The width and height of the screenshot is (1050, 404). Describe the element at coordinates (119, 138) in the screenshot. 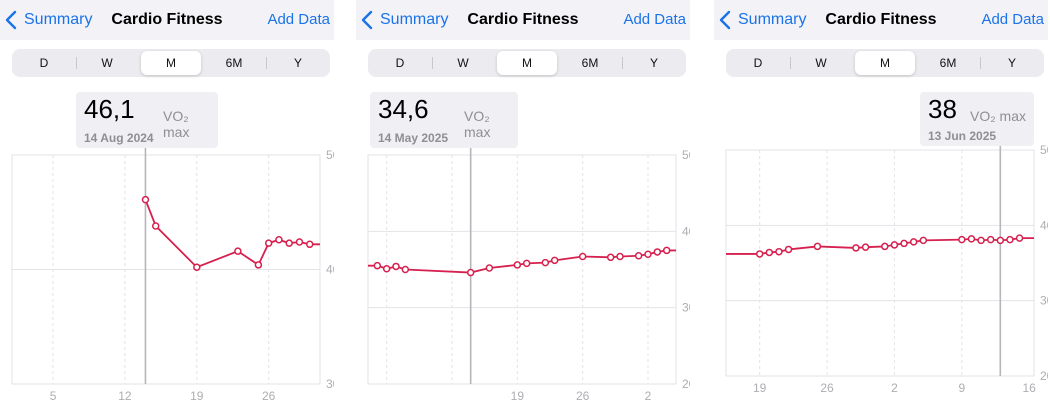

I see `callout-date: 14 Aug 2024` at that location.